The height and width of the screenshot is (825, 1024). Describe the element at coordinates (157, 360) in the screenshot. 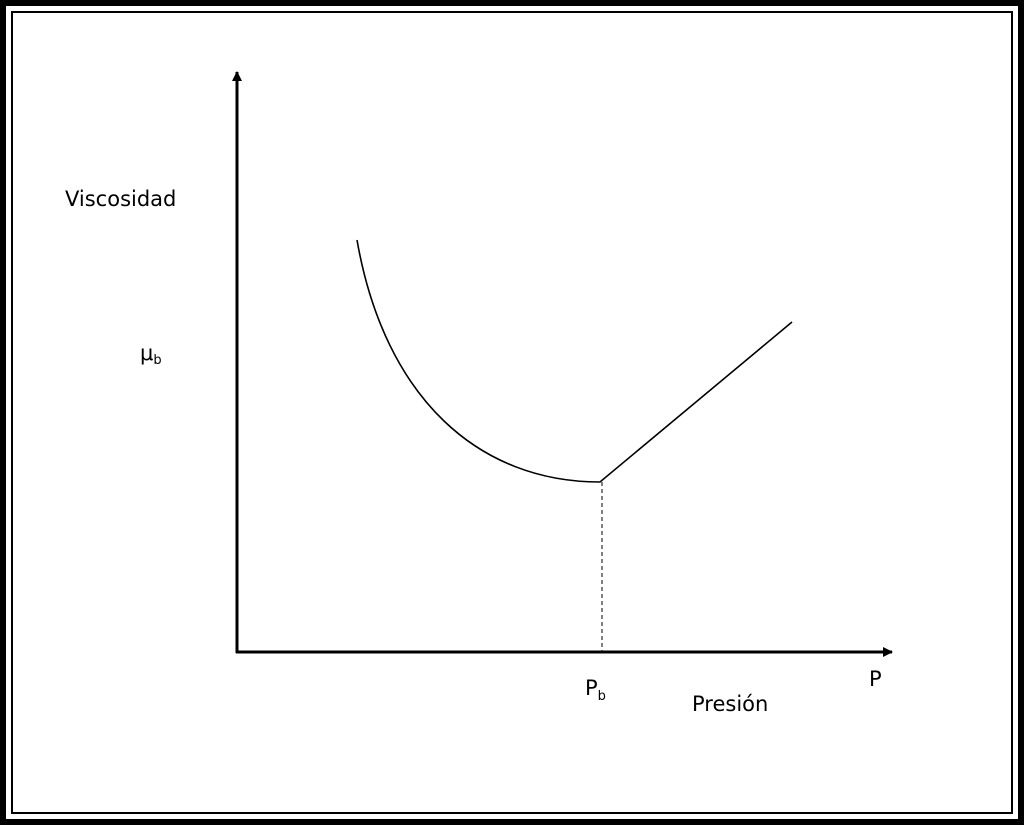

I see `mu-subscript: b` at that location.